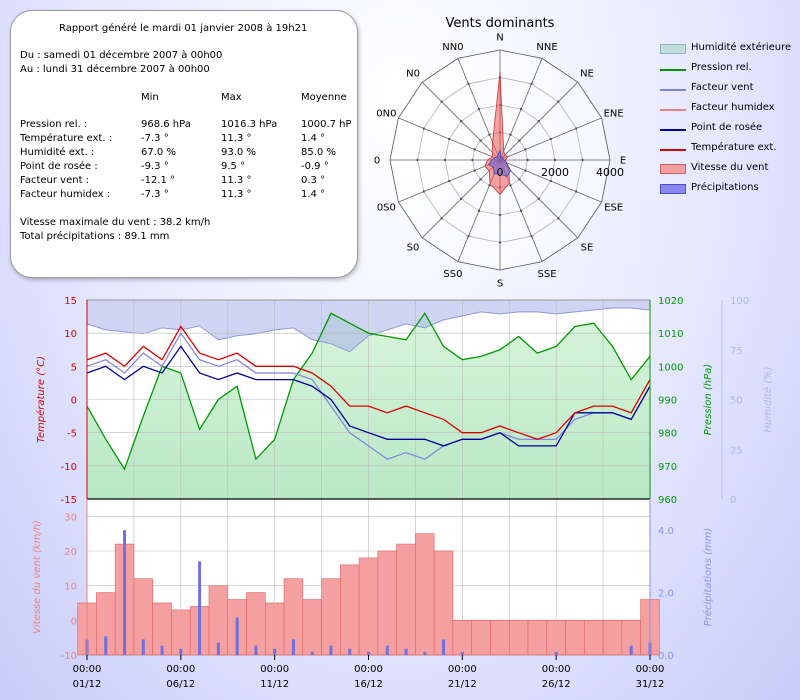 The width and height of the screenshot is (800, 700). Describe the element at coordinates (734, 147) in the screenshot. I see `legend-label: Température ext.` at that location.